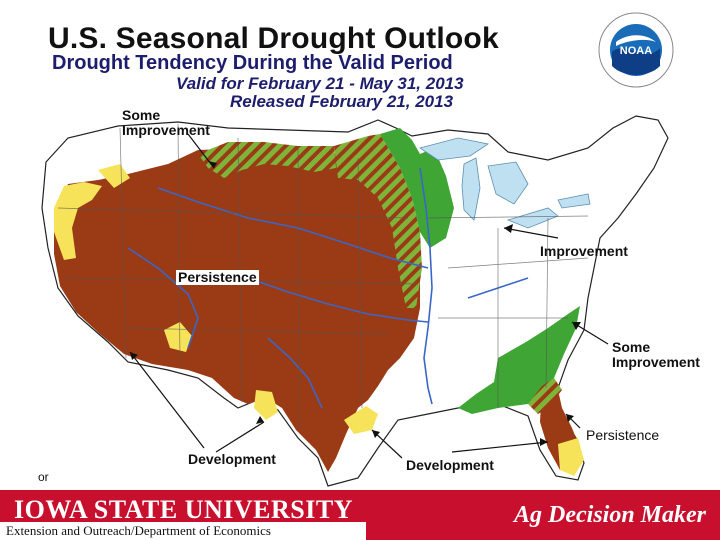 Image resolution: width=720 pixels, height=540 pixels. Describe the element at coordinates (114, 176) in the screenshot. I see `development-region-nw` at that location.